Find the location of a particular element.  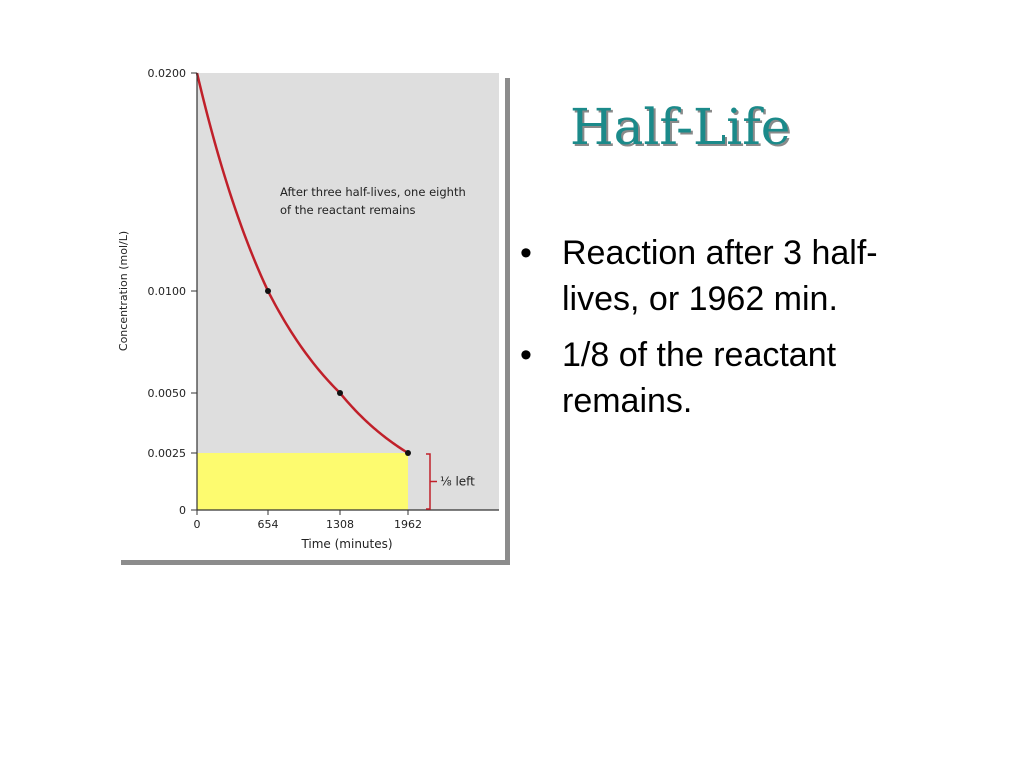

remaining-fraction-region is located at coordinates (302, 481).